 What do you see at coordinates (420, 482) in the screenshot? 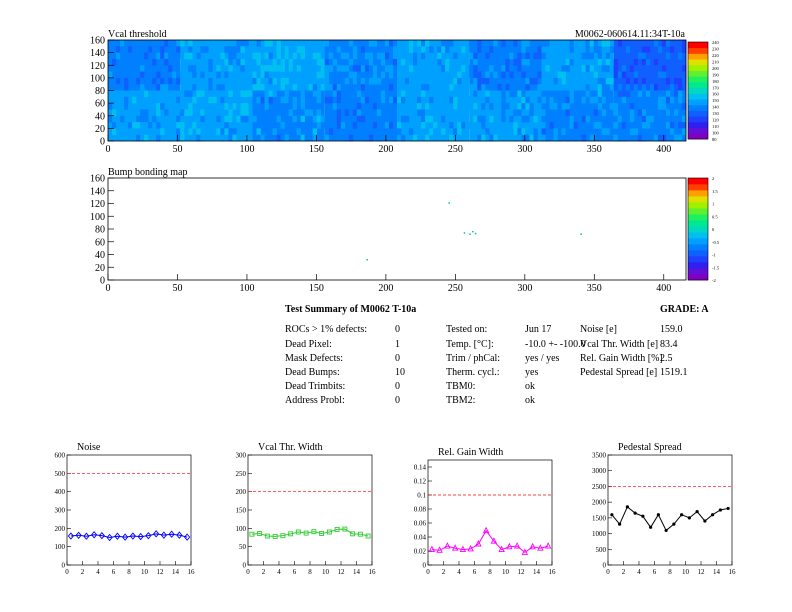
I see `gain-width-y-tick-label: 0.12` at bounding box center [420, 482].